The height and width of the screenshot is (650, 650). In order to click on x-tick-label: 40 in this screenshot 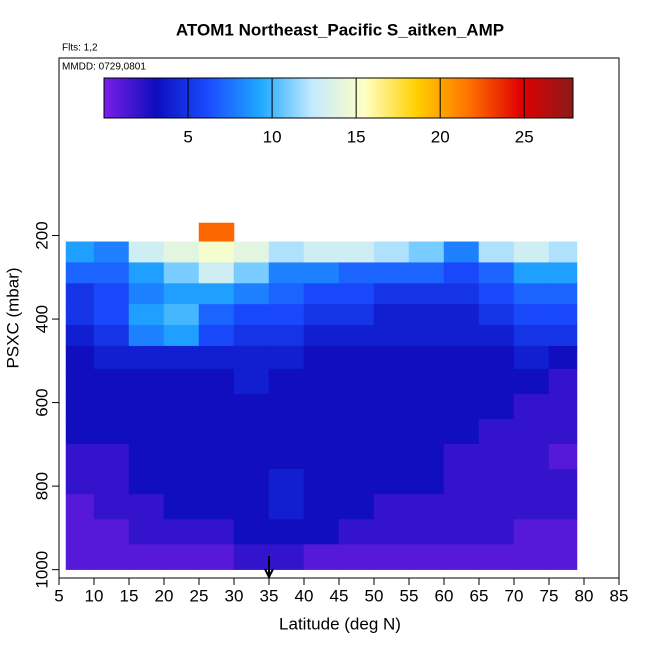, I will do `click(304, 595)`.